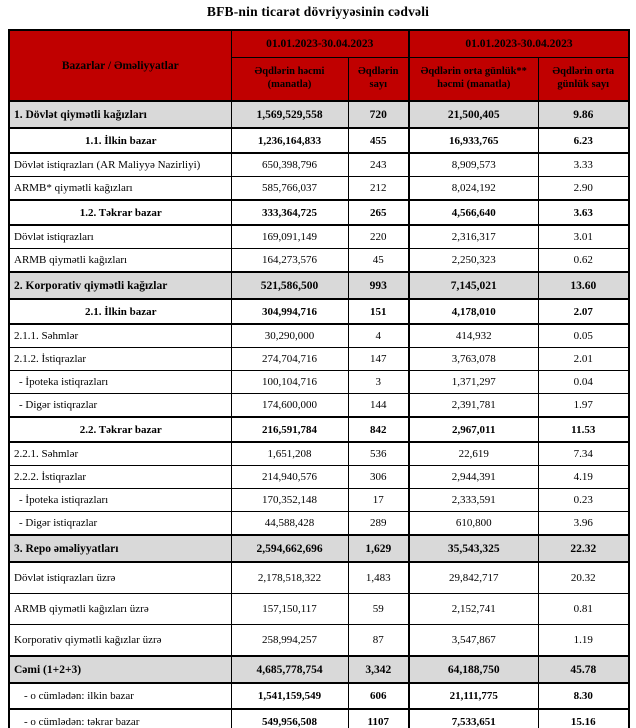 The width and height of the screenshot is (636, 728). Describe the element at coordinates (583, 429) in the screenshot. I see `row-value: 11.53` at that location.